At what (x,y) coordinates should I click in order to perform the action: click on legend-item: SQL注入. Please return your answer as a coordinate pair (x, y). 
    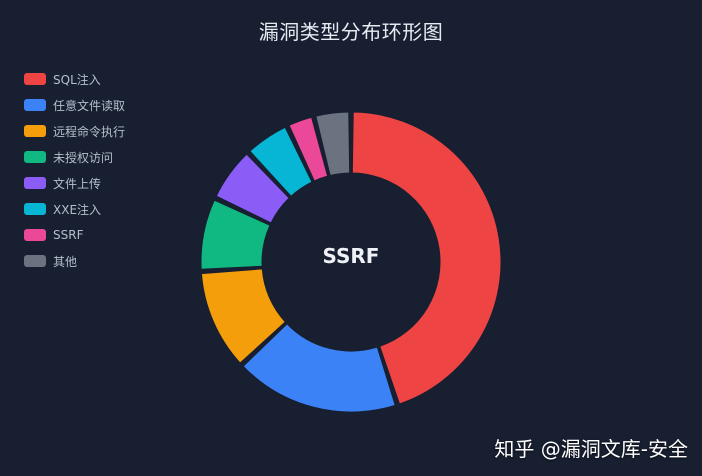
    Looking at the image, I should click on (109, 79).